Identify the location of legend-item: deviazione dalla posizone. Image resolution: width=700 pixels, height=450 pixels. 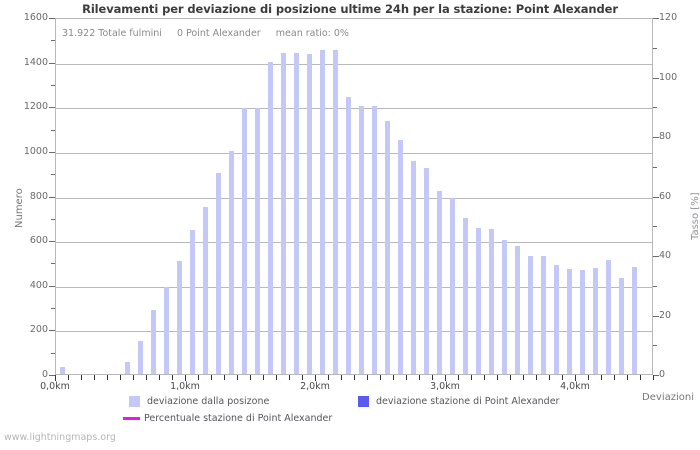
(199, 401).